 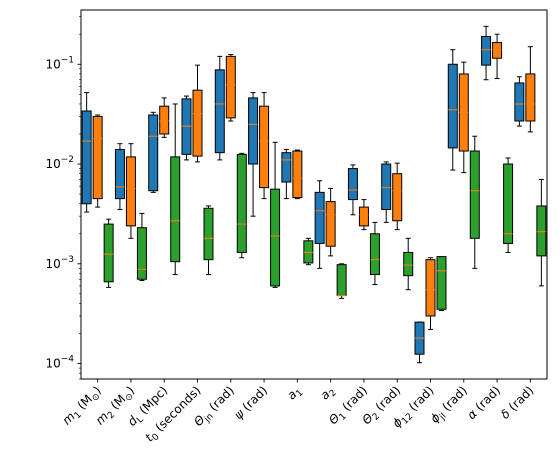 I want to click on x-tick-label: a2, so click(x=328, y=393).